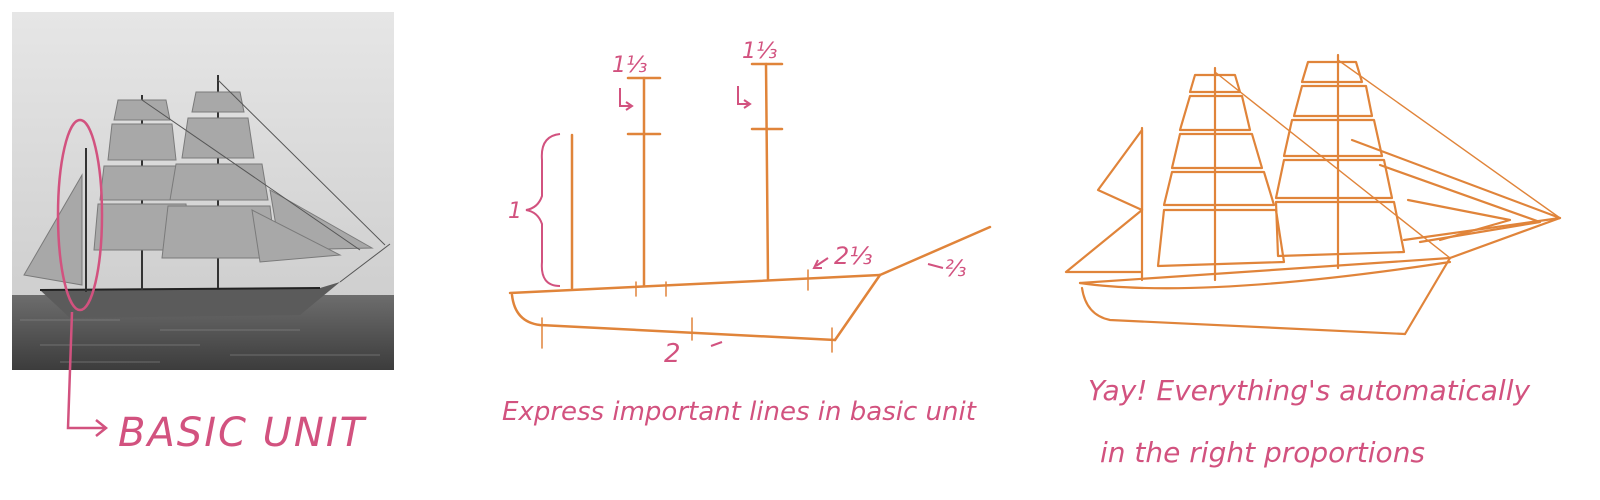 The width and height of the screenshot is (1600, 500). Describe the element at coordinates (243, 433) in the screenshot. I see `basic-unit-label: BASIC UNIT` at that location.